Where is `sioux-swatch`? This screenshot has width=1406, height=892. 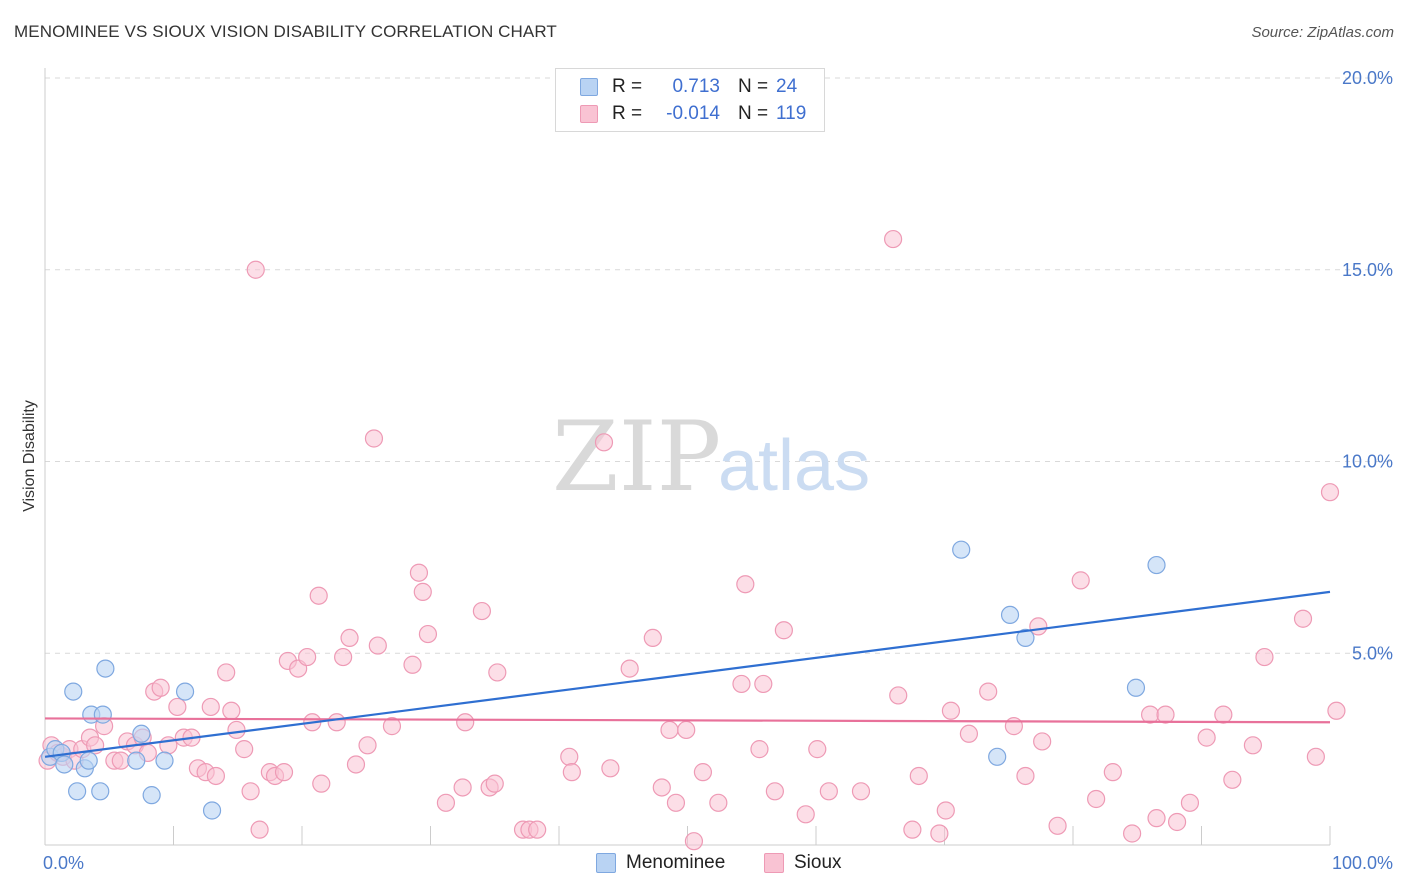
sioux-swatch is located at coordinates (589, 114).